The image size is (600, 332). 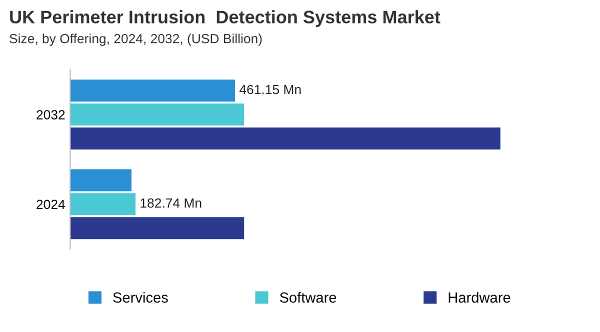 What do you see at coordinates (308, 297) in the screenshot?
I see `legend-label: Software` at bounding box center [308, 297].